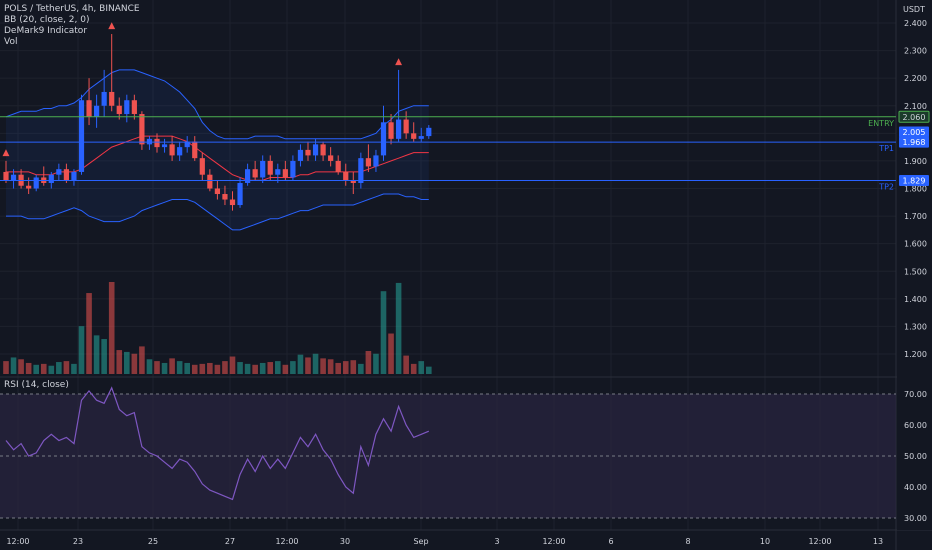  I want to click on time-tick-label: 6, so click(610, 541).